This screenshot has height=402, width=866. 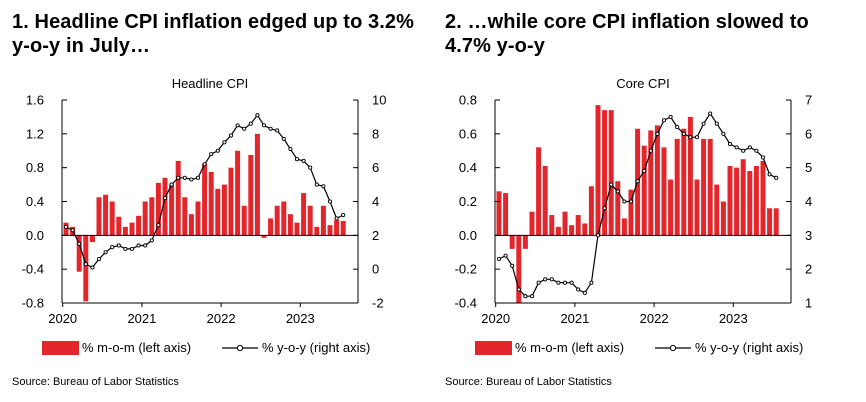 What do you see at coordinates (60, 348) in the screenshot?
I see `legend-bar-swatch` at bounding box center [60, 348].